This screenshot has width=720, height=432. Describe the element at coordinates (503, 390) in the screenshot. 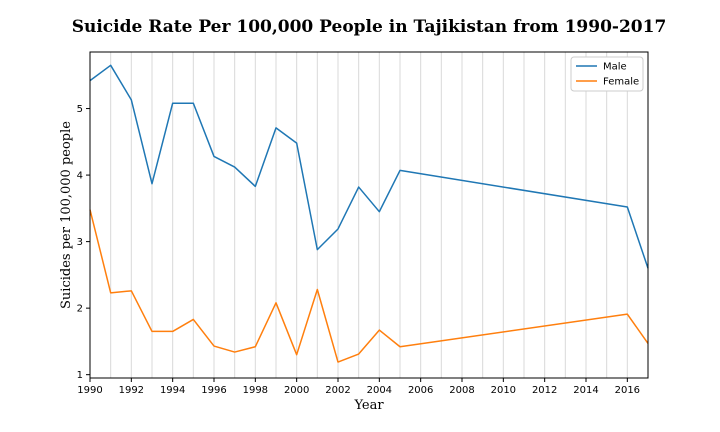

I see `x-tick-label: 2010` at that location.